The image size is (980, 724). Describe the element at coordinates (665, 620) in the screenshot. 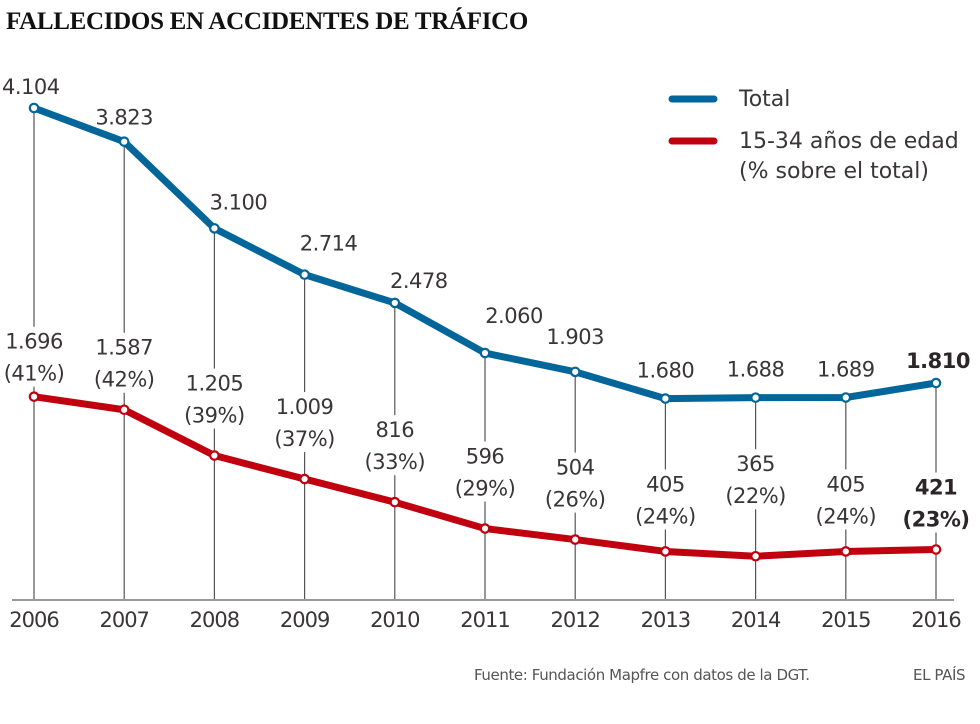

I see `x-tick-label: 2013` at that location.